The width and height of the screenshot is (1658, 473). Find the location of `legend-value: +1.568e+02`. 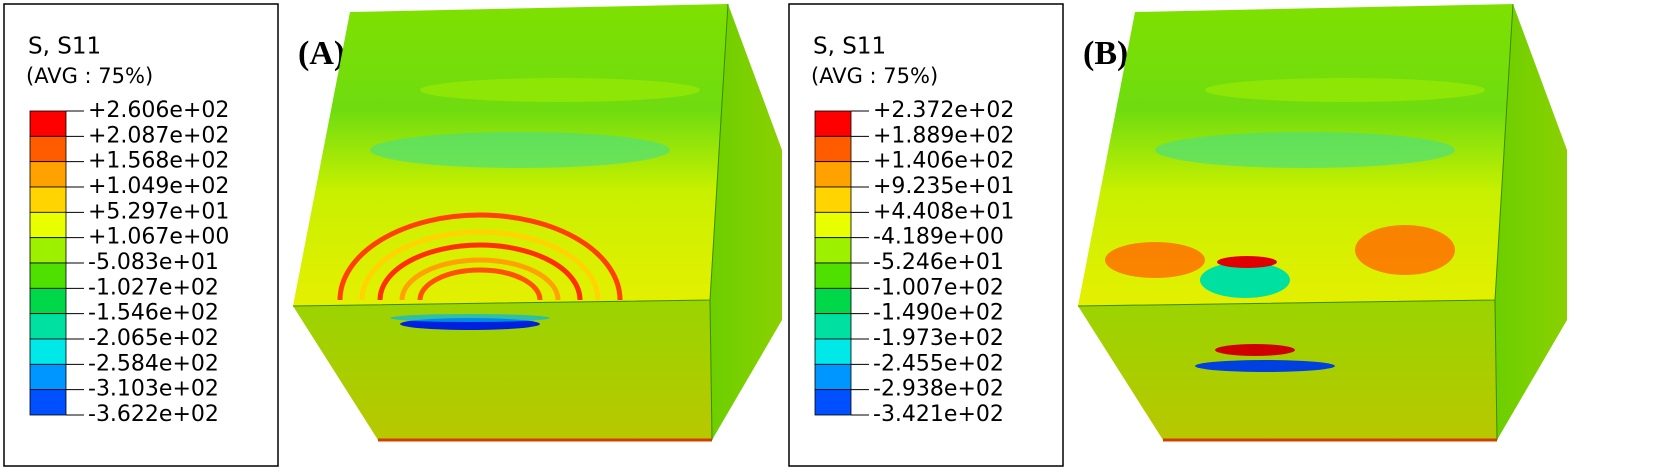

legend-value: +1.568e+02 is located at coordinates (158, 161).